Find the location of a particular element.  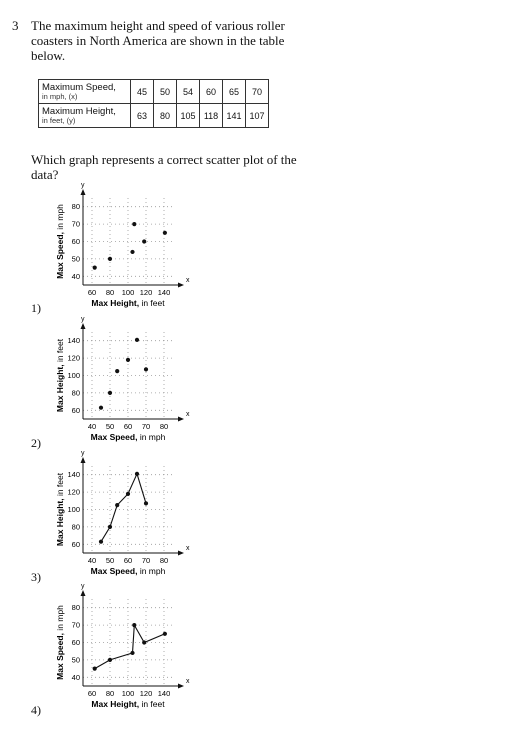

choice-label-4: 4) is located at coordinates (36, 710).